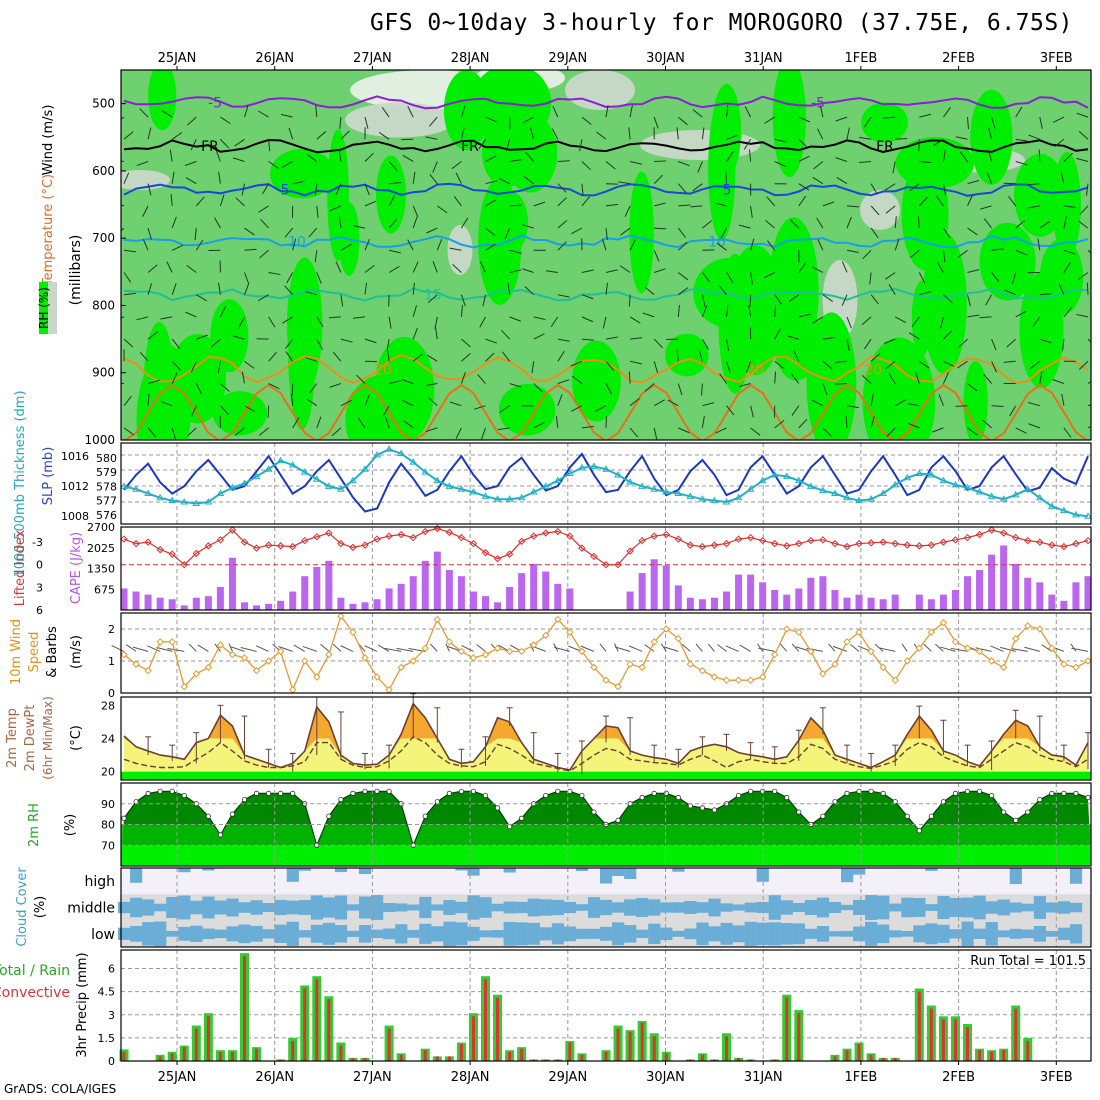  What do you see at coordinates (111, 661) in the screenshot?
I see `wind-tick: 1` at bounding box center [111, 661].